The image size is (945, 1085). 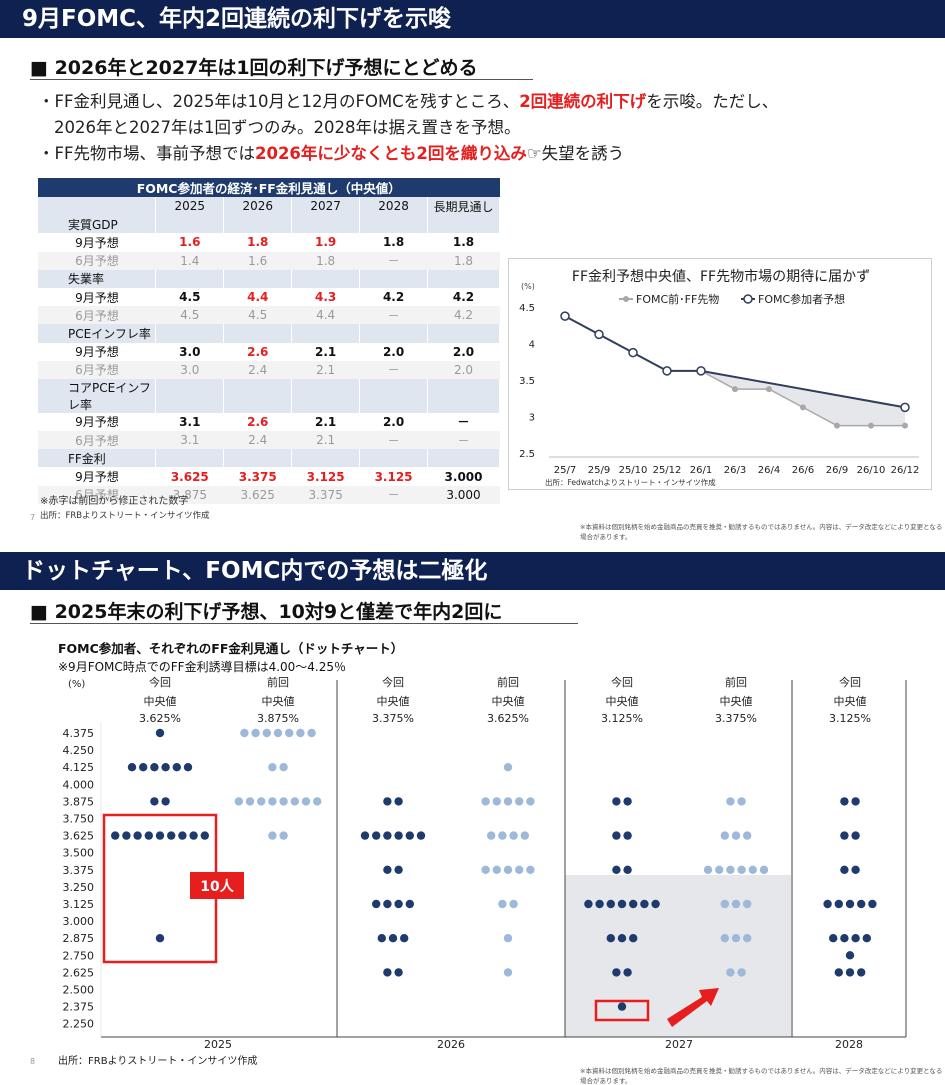 I want to click on y-level-label: 2.625, so click(x=79, y=972).